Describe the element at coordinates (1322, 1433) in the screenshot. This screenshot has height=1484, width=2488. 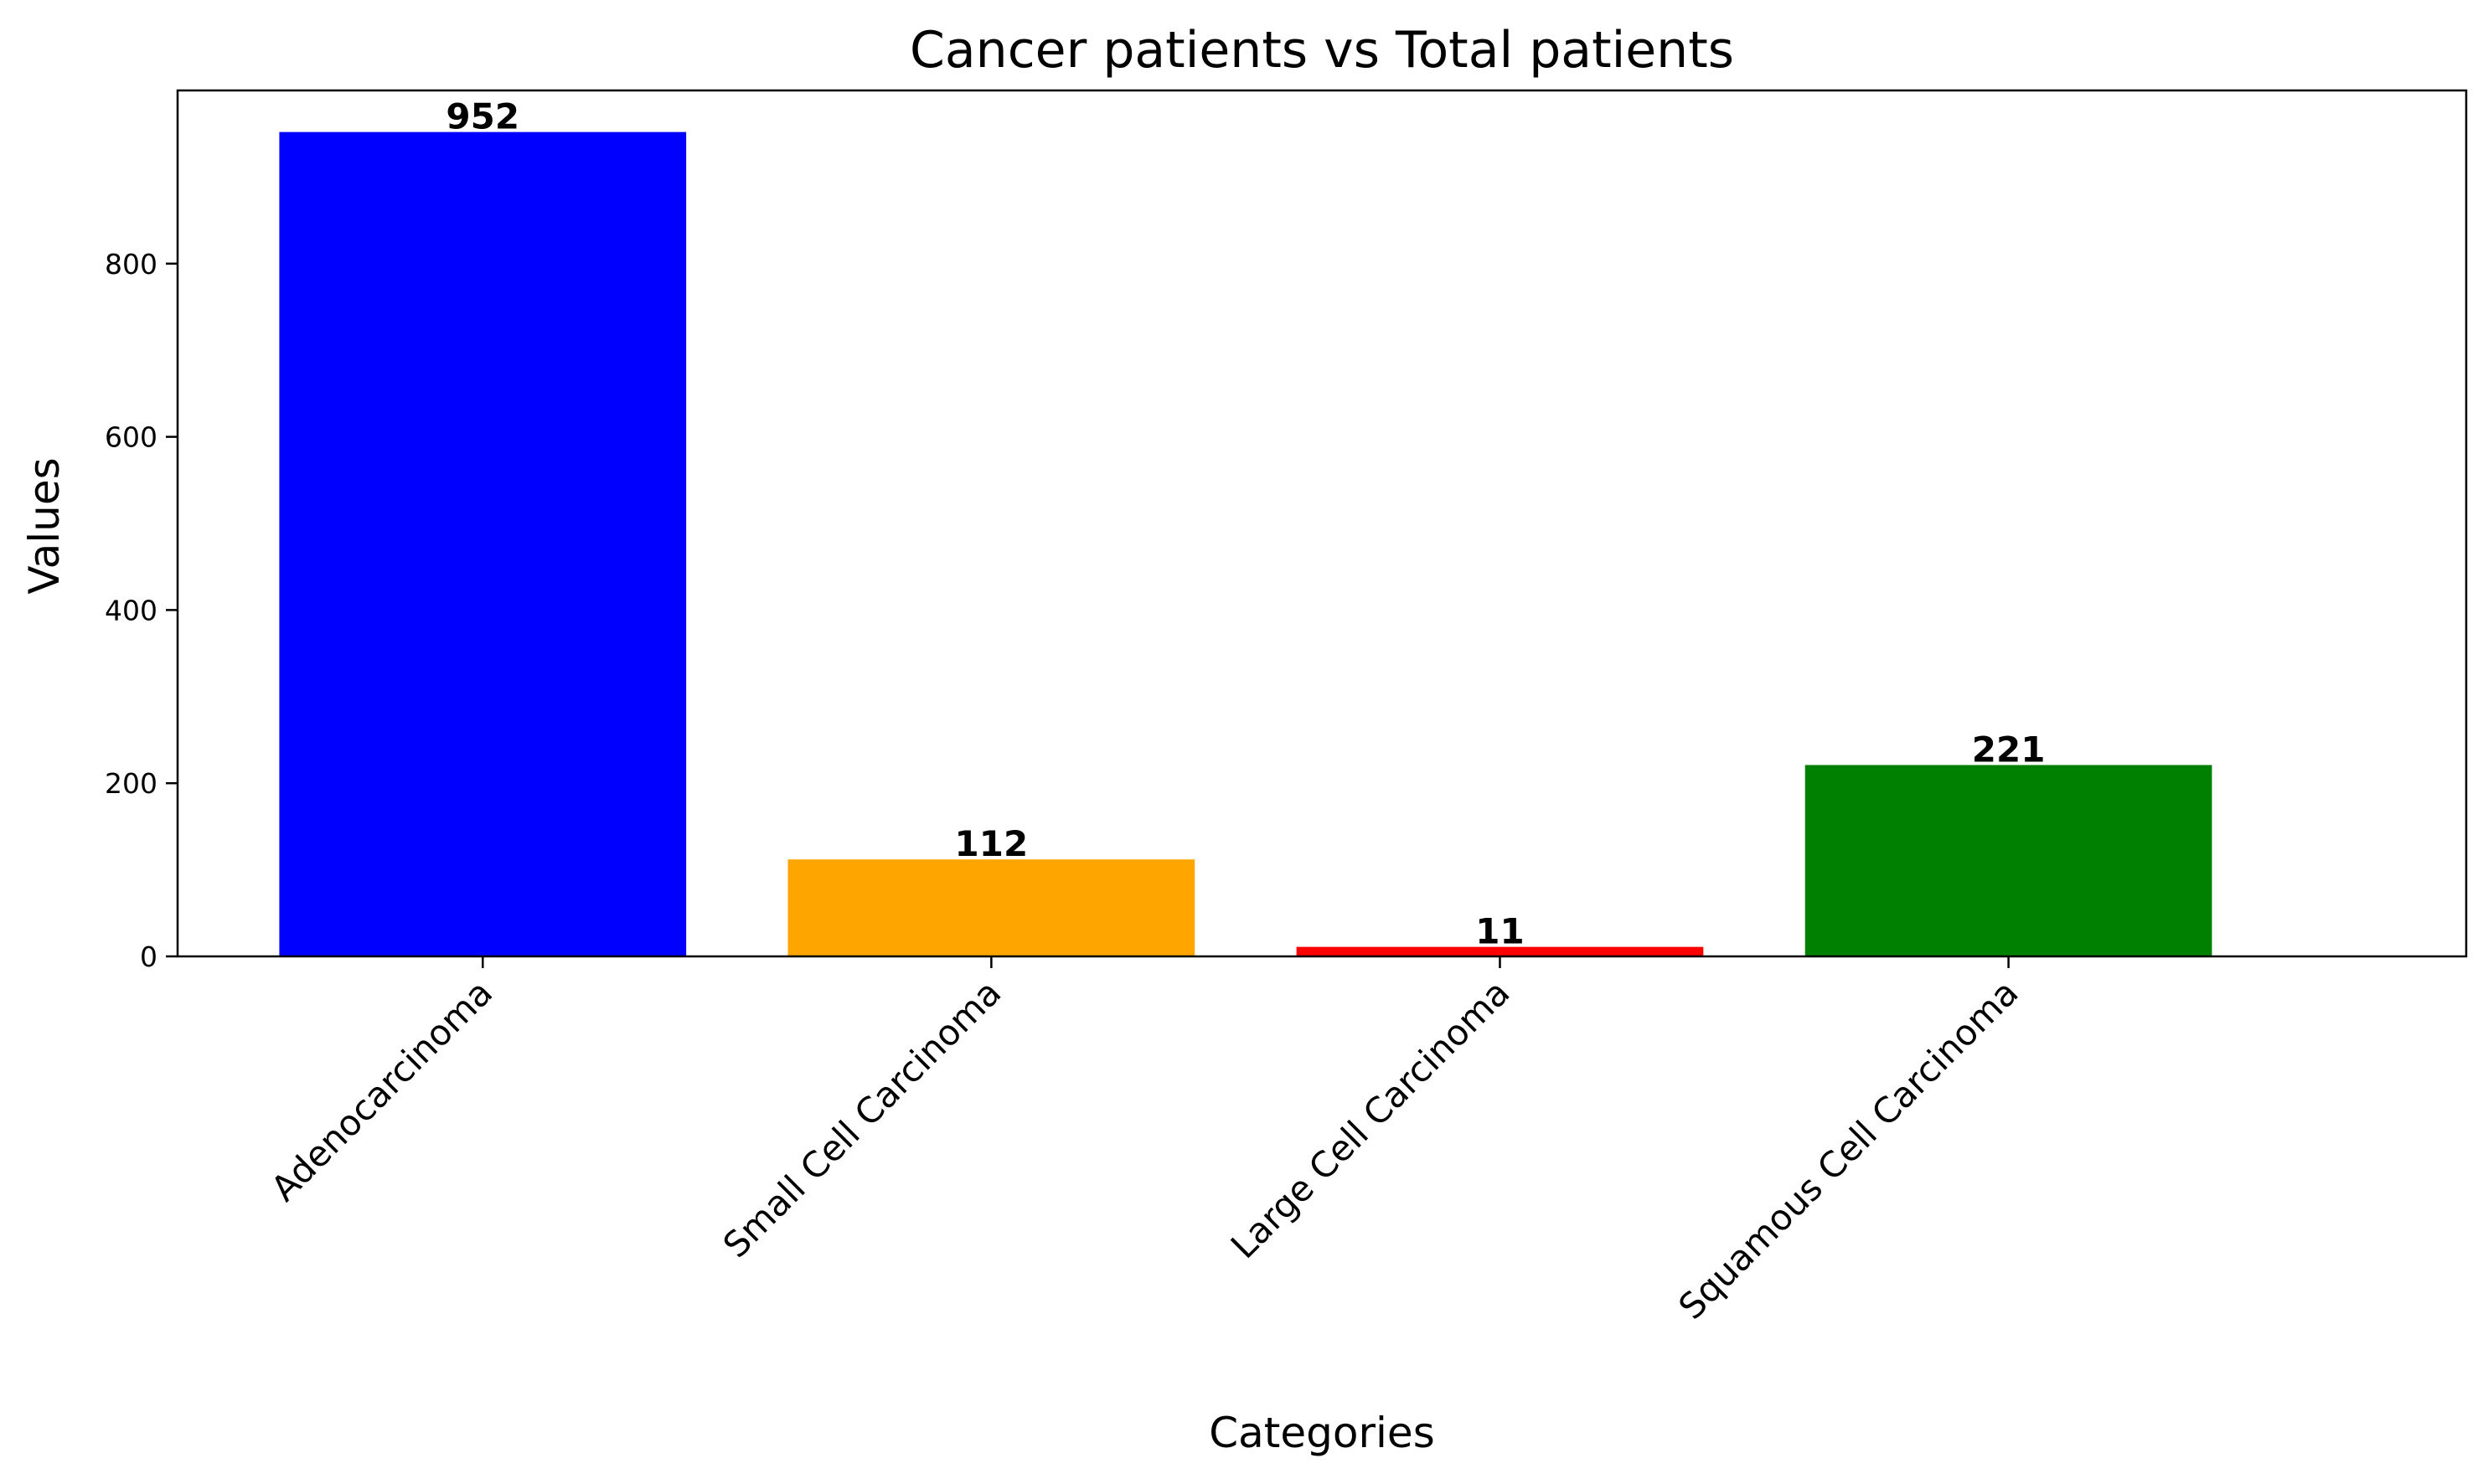
I see `x-axis-label: Categories` at that location.